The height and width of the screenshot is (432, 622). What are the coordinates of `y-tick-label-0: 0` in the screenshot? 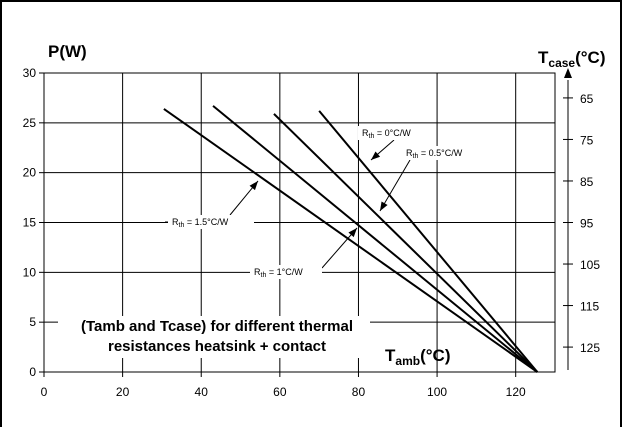 It's located at (32, 372).